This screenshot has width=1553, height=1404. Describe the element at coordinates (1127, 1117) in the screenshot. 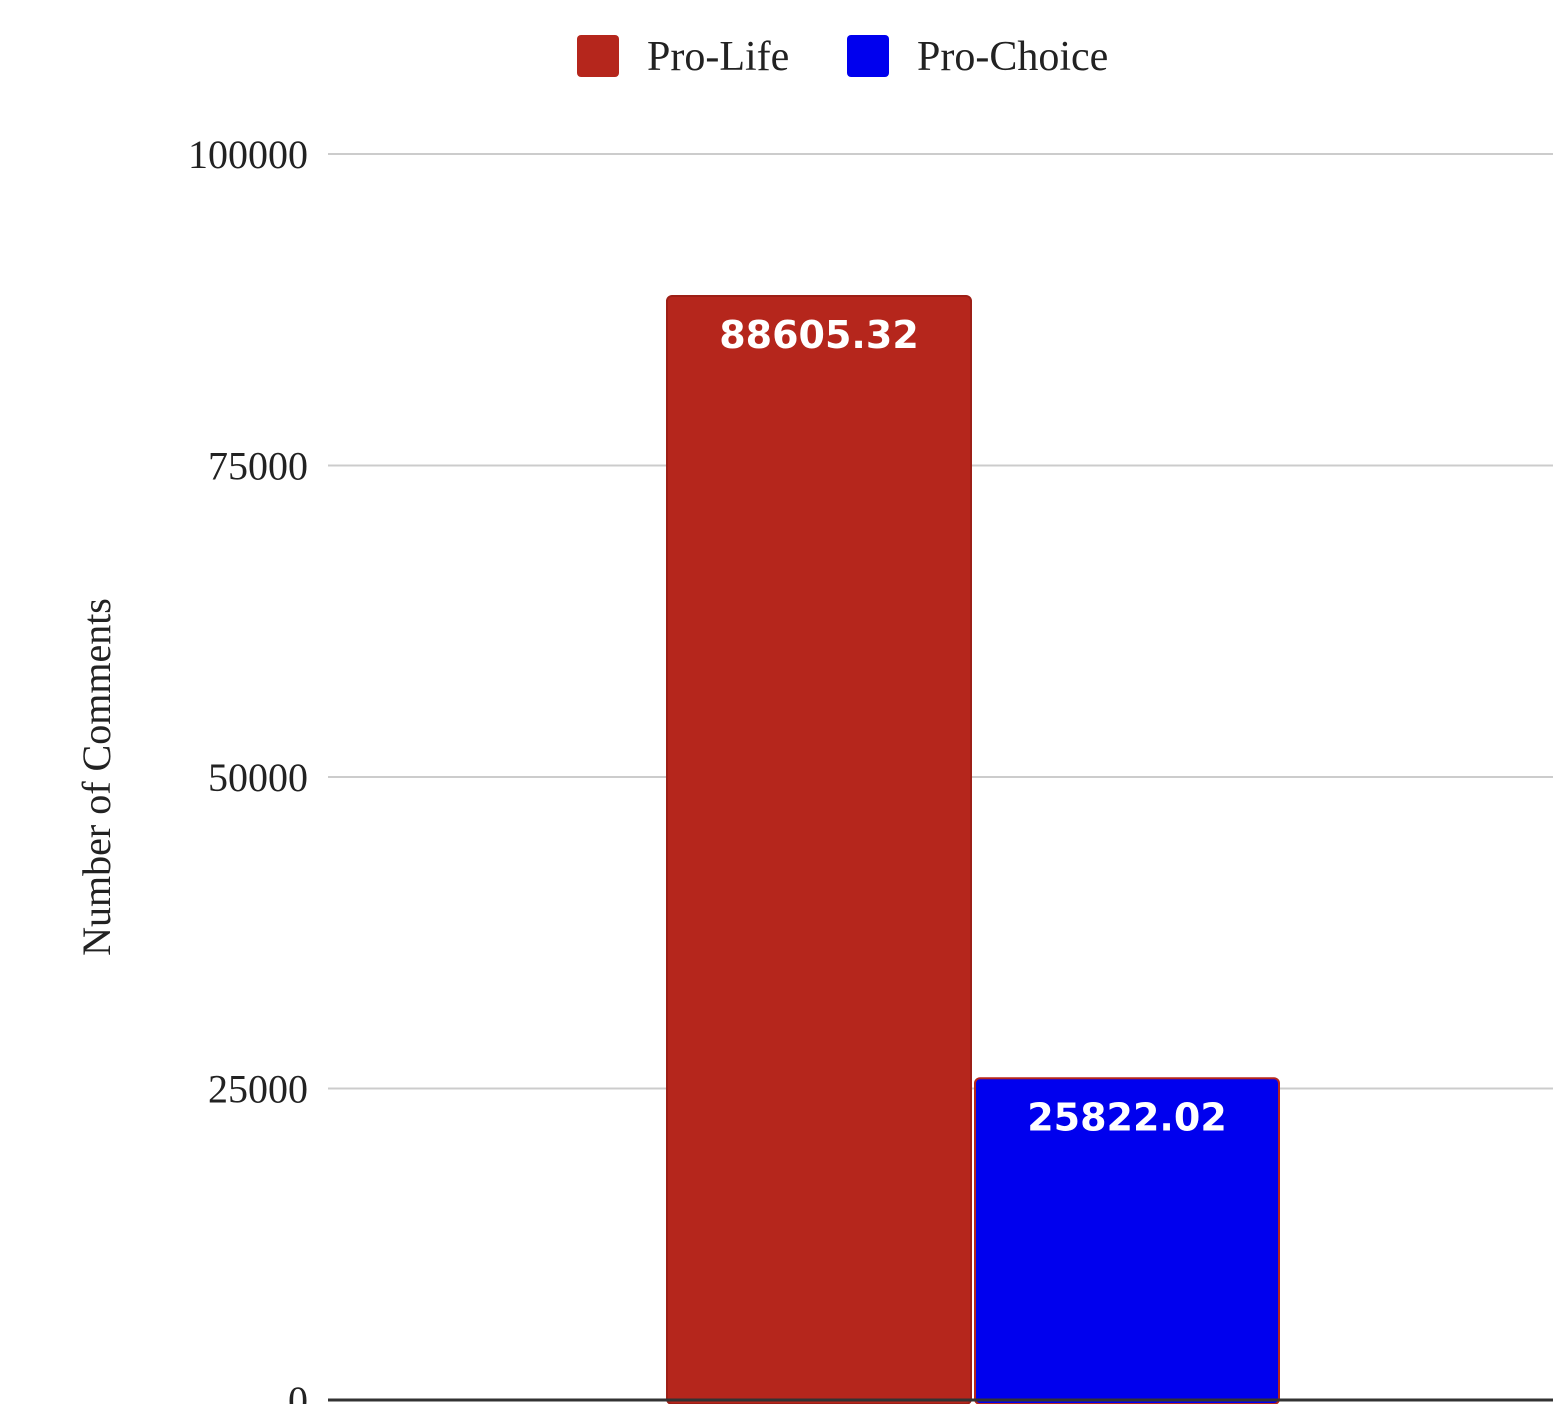

I see `data-label: 25822.02` at that location.